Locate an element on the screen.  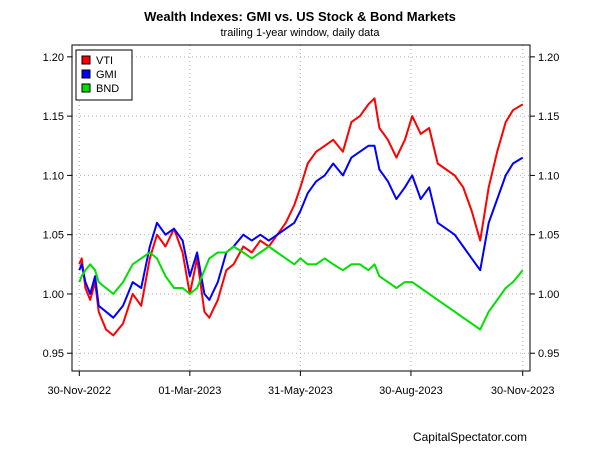
y-tick-label-left: 1.05 is located at coordinates (53, 236).